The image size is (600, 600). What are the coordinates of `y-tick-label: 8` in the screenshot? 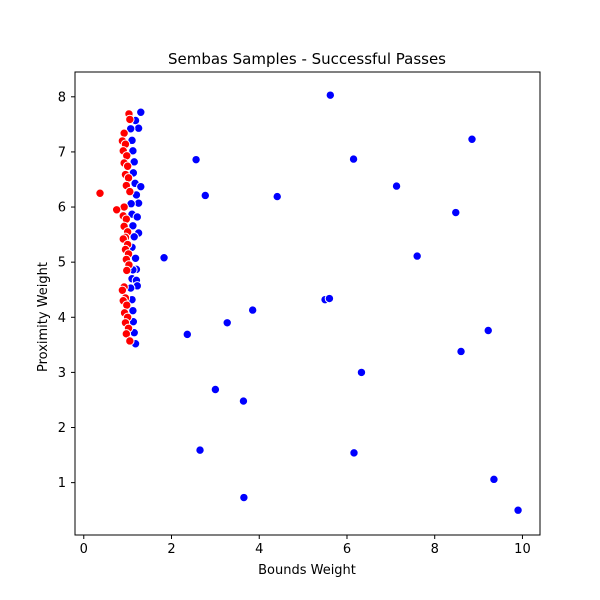 It's located at (62, 97).